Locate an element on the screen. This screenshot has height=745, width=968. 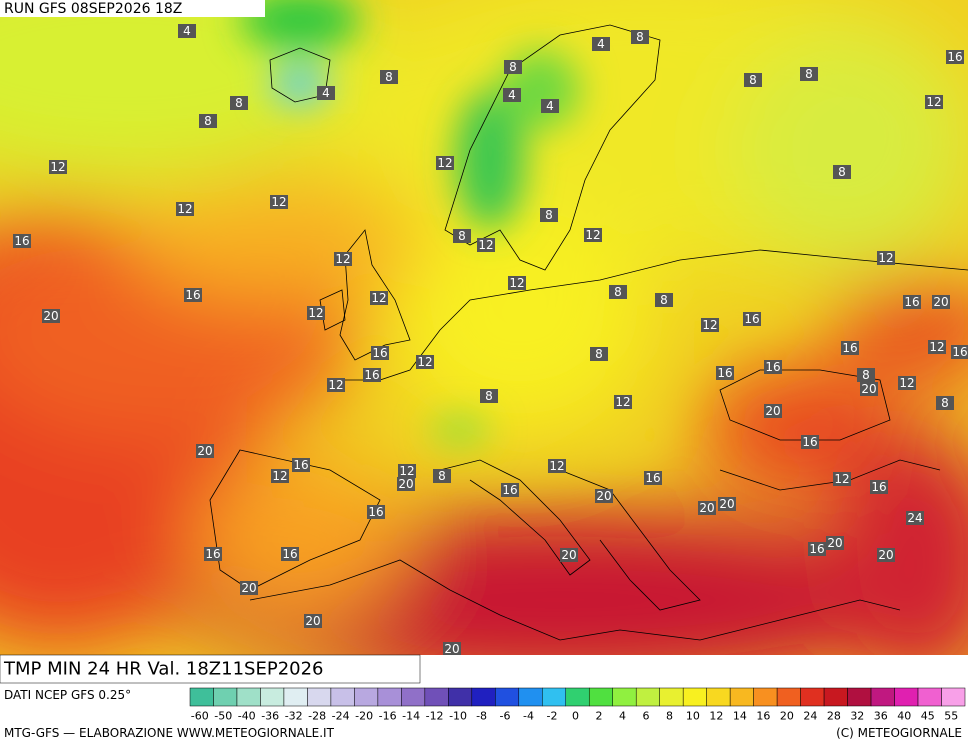
scale-tick-label: -2 is located at coordinates (552, 716).